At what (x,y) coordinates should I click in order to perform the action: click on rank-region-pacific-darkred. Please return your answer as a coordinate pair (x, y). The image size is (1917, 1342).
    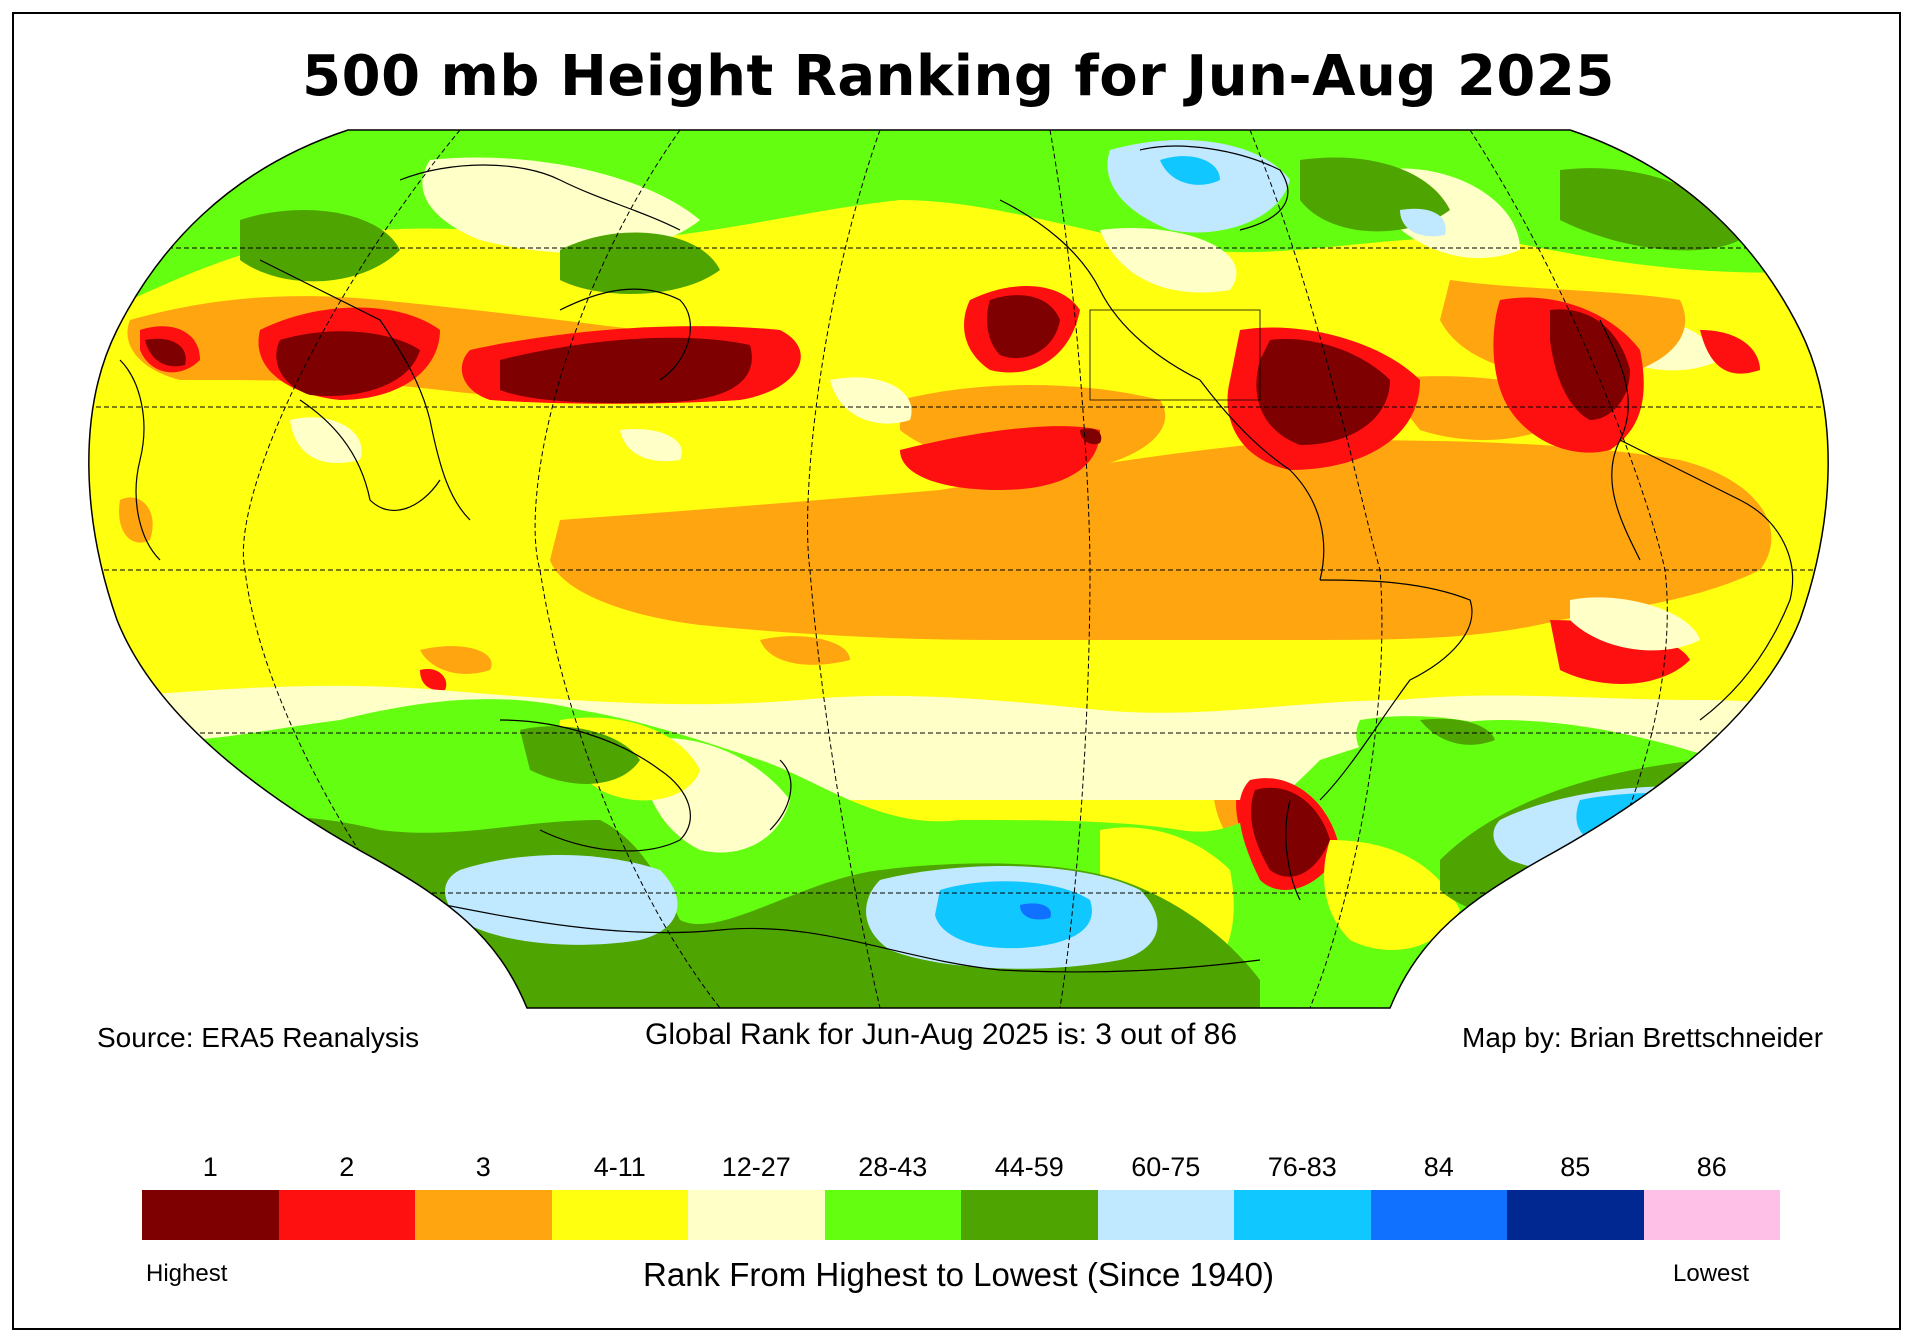
    Looking at the image, I should click on (1023, 327).